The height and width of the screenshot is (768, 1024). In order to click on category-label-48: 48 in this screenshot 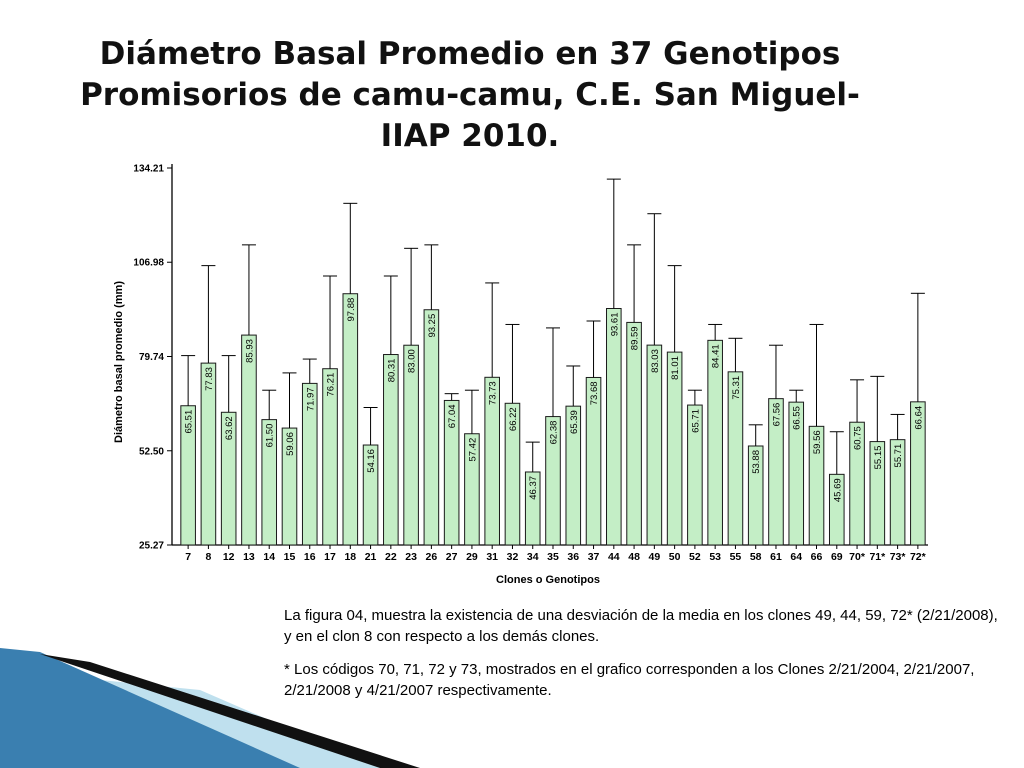, I will do `click(634, 557)`.